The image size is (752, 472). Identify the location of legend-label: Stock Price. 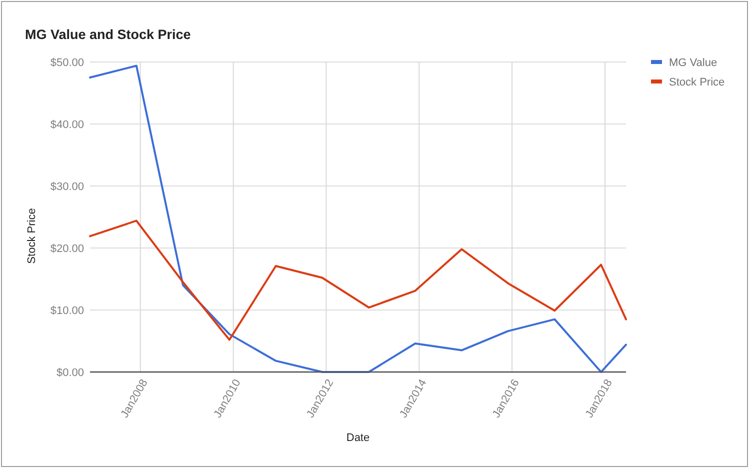
(697, 82).